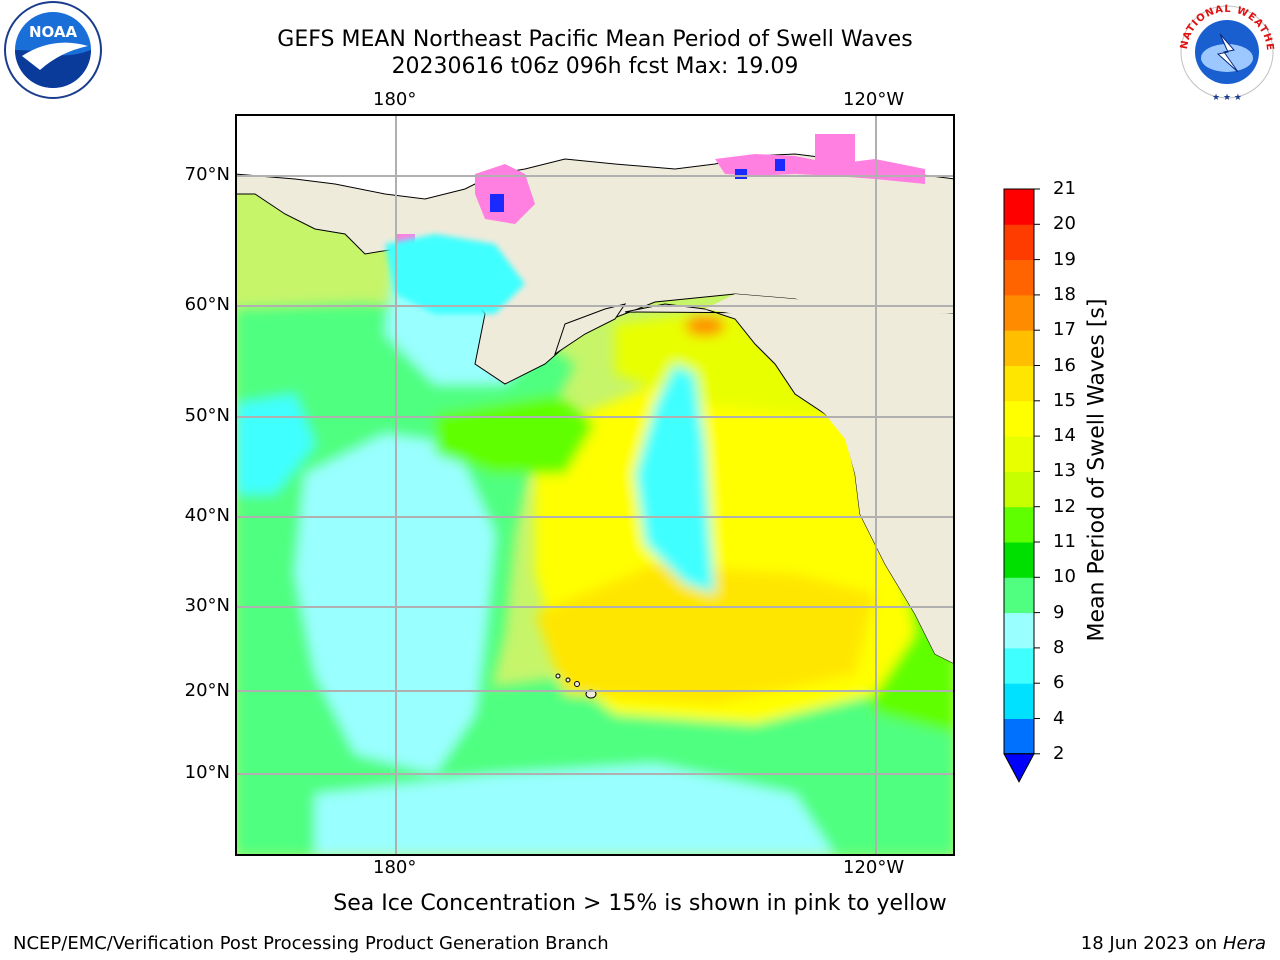 Image resolution: width=1280 pixels, height=960 pixels. What do you see at coordinates (1064, 400) in the screenshot?
I see `colorbar-tick-label: 15` at bounding box center [1064, 400].